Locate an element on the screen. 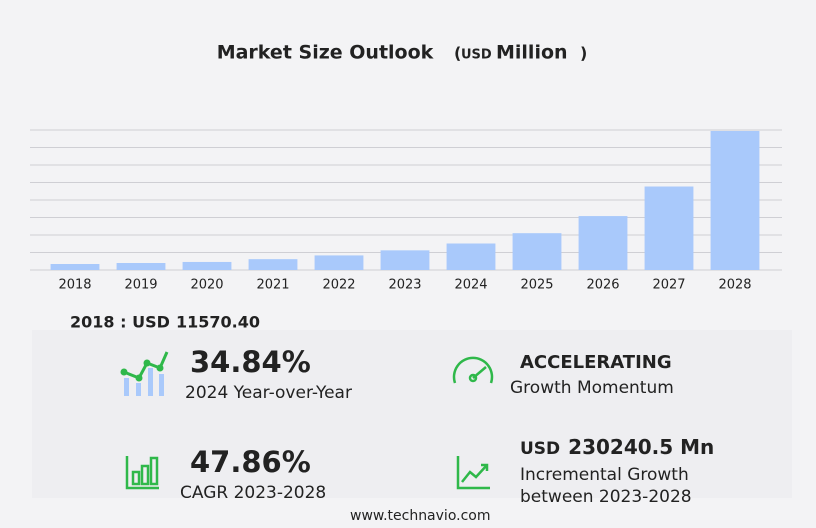 The height and width of the screenshot is (528, 816). x-tick-label: 2024 is located at coordinates (470, 285).